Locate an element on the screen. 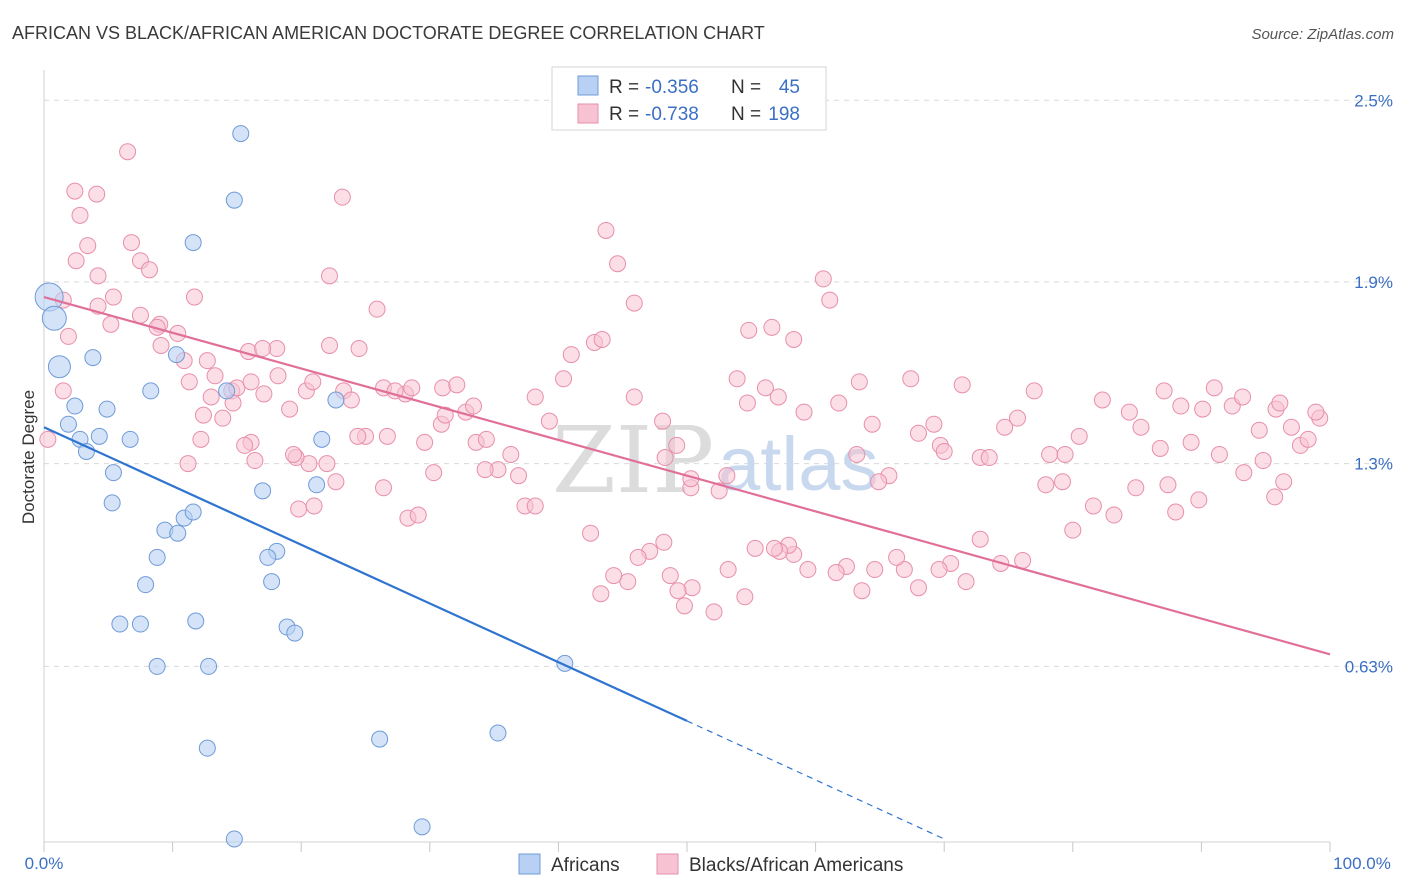 The width and height of the screenshot is (1406, 892). bottom-legend-swatch-blacks is located at coordinates (667, 864).